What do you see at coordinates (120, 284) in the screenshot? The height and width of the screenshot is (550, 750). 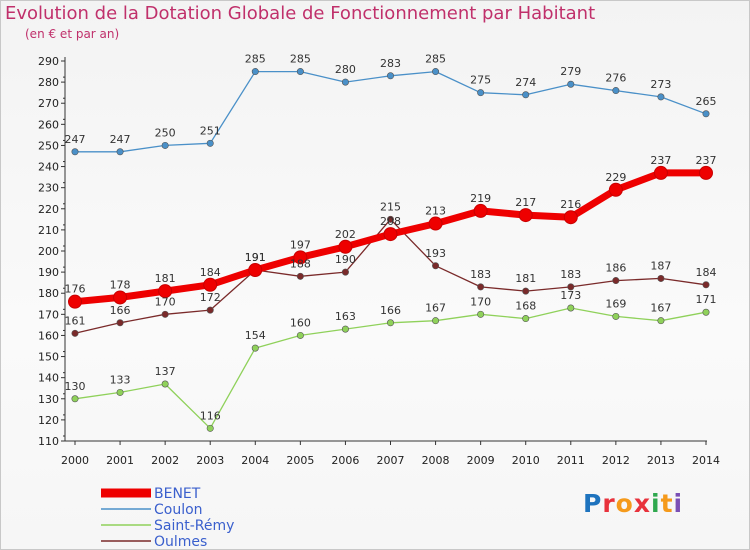 I see `data-label: 178` at bounding box center [120, 284].